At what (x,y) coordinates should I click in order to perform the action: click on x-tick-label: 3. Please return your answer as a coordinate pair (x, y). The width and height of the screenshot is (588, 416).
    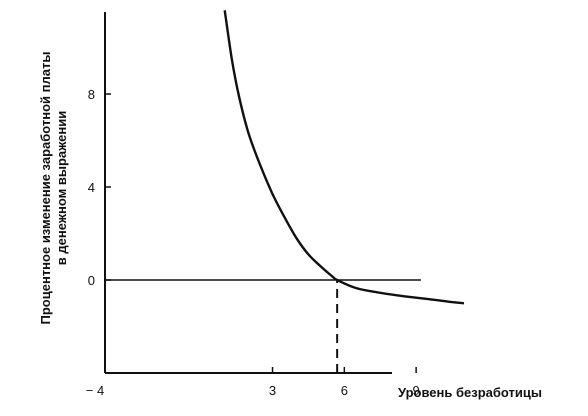
    Looking at the image, I should click on (272, 390).